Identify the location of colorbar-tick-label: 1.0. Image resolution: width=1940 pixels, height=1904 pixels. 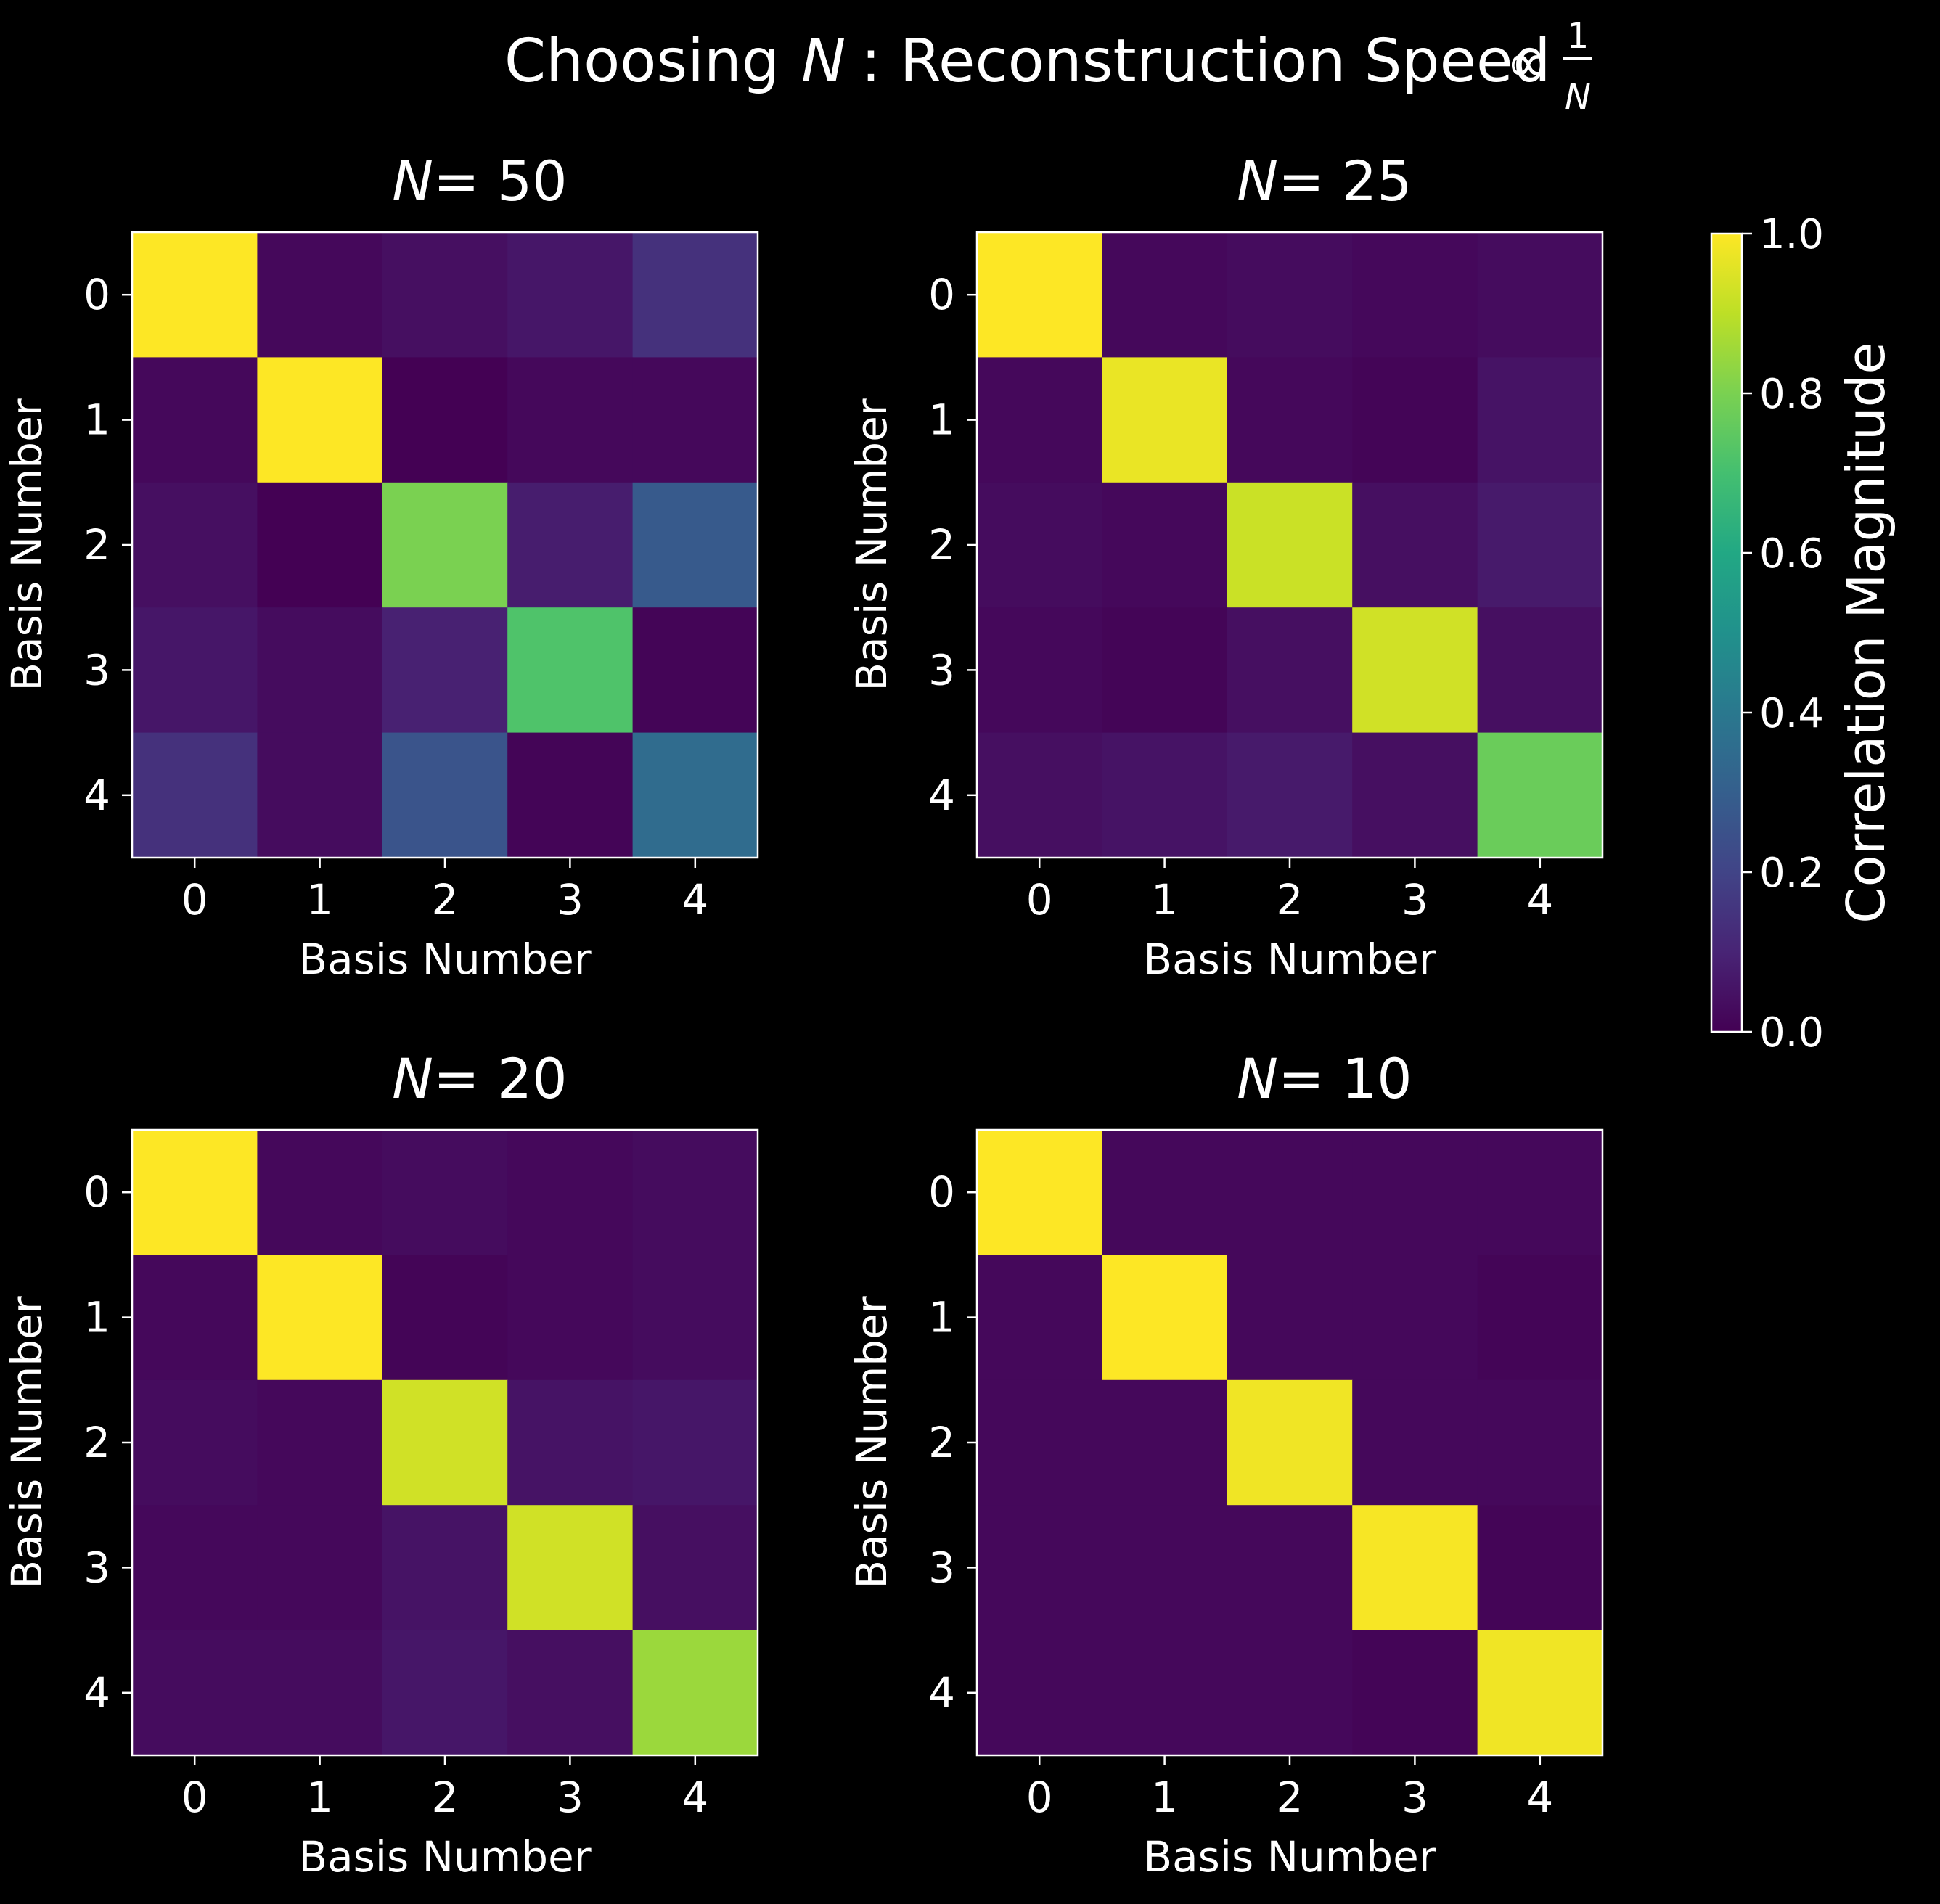
(1791, 234).